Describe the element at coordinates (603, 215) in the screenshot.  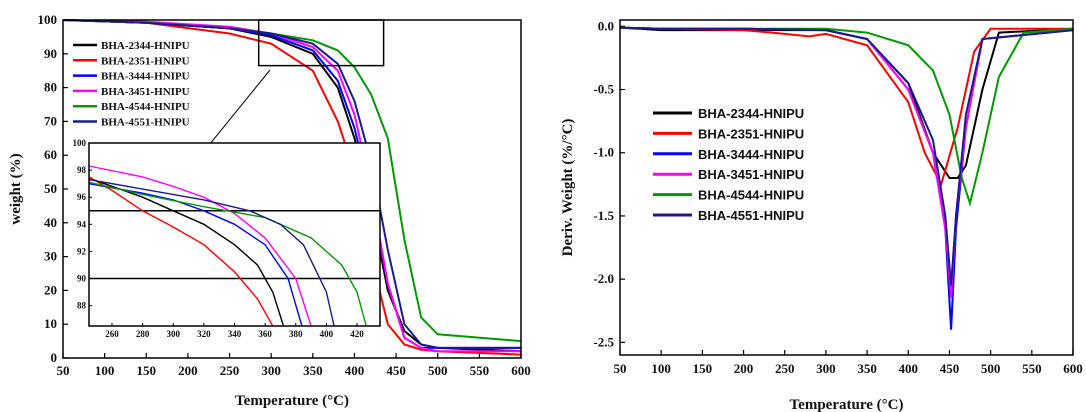
I see `y-tick-label: -1.5` at that location.